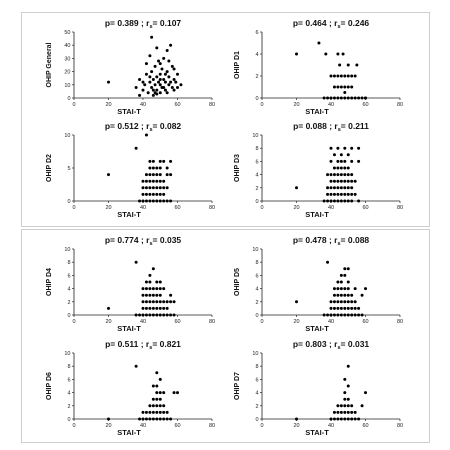 Image resolution: width=450 pixels, height=450 pixels. Describe the element at coordinates (49, 386) in the screenshot. I see `y-axis-label: OHIP D6` at that location.